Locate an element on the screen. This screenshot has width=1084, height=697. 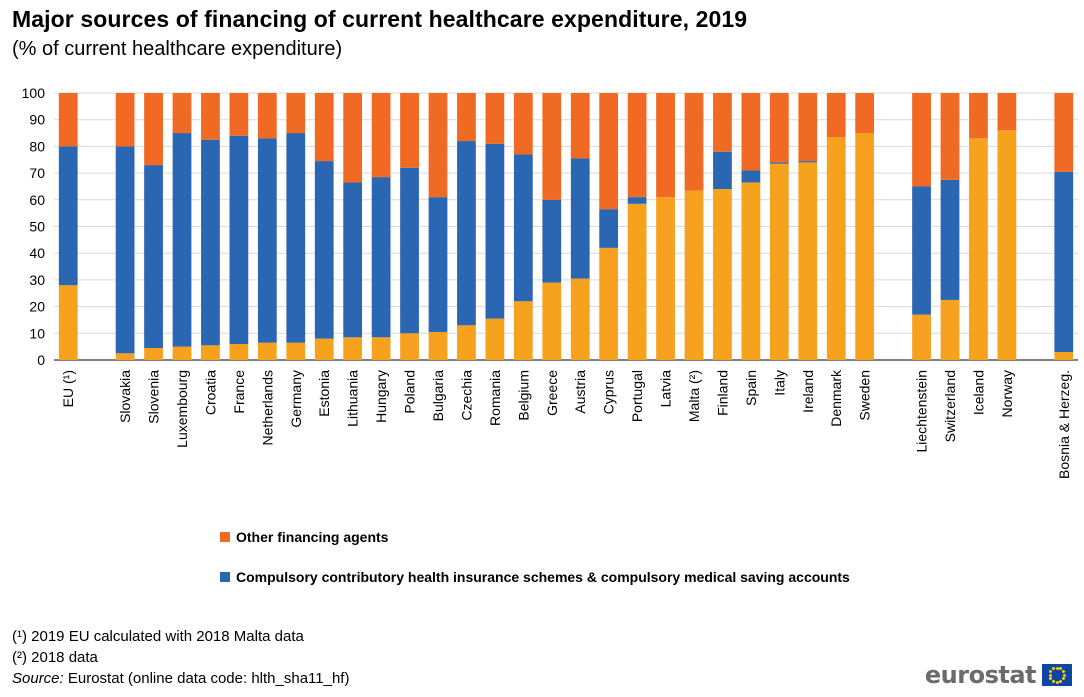
x-tick-label: Croatia is located at coordinates (210, 392).